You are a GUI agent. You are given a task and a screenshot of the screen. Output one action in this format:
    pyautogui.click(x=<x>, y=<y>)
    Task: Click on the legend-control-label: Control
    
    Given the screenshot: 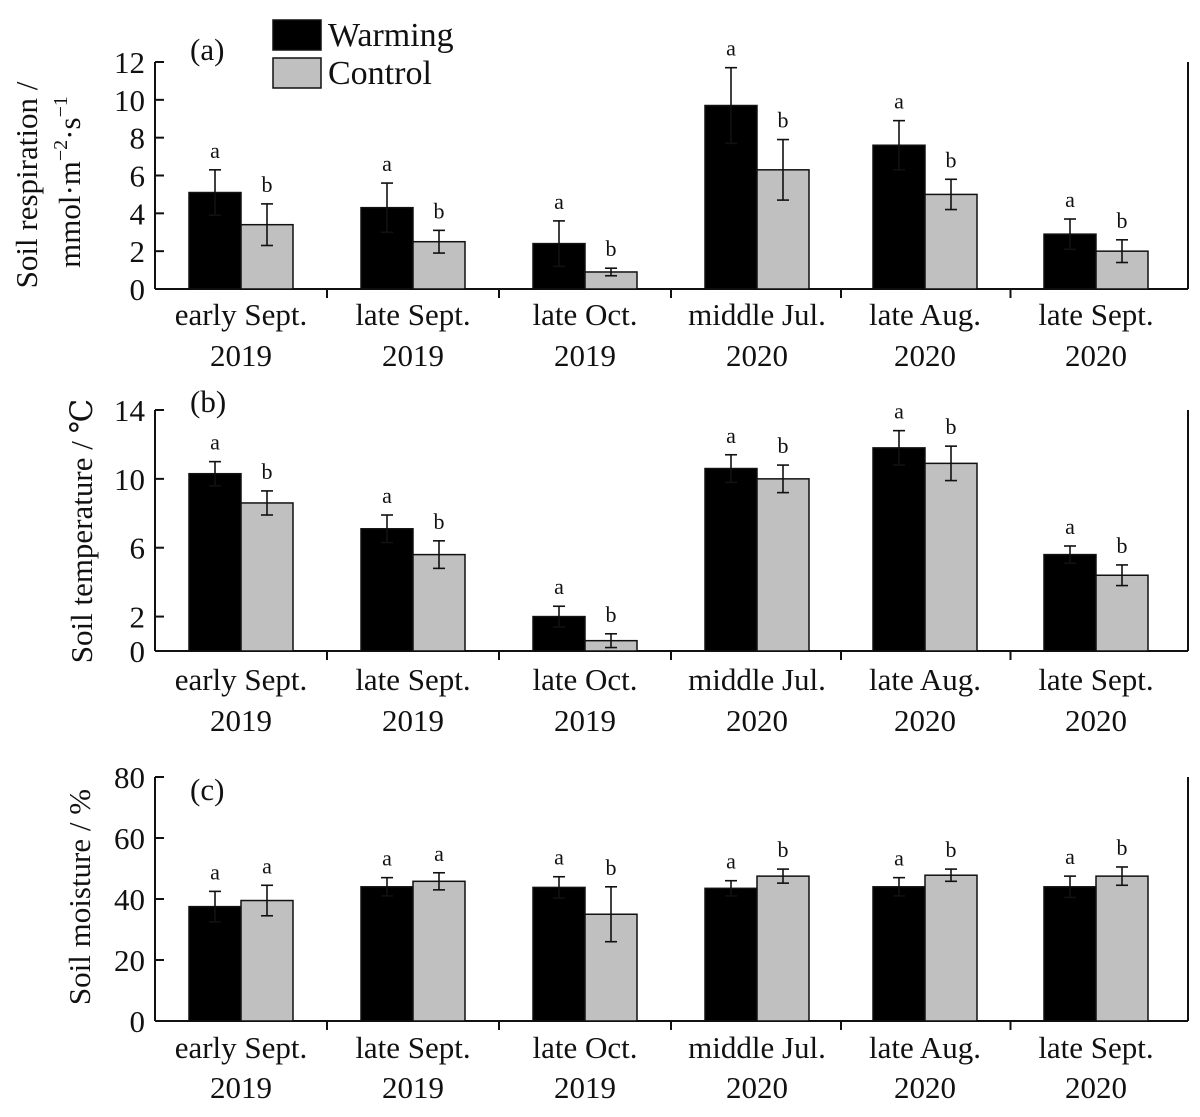 What is the action you would take?
    pyautogui.click(x=380, y=73)
    